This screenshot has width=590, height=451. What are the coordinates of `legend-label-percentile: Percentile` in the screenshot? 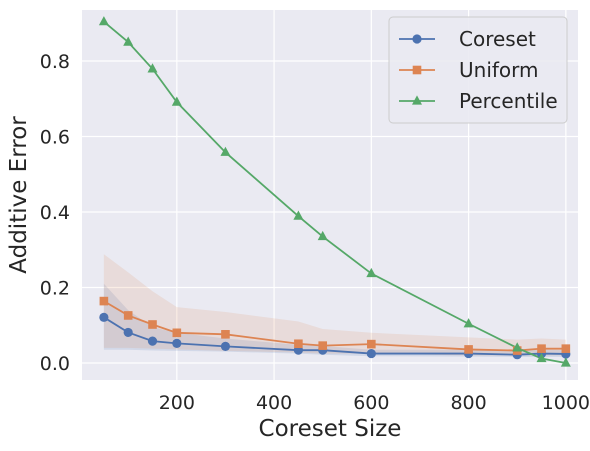 It's located at (508, 101).